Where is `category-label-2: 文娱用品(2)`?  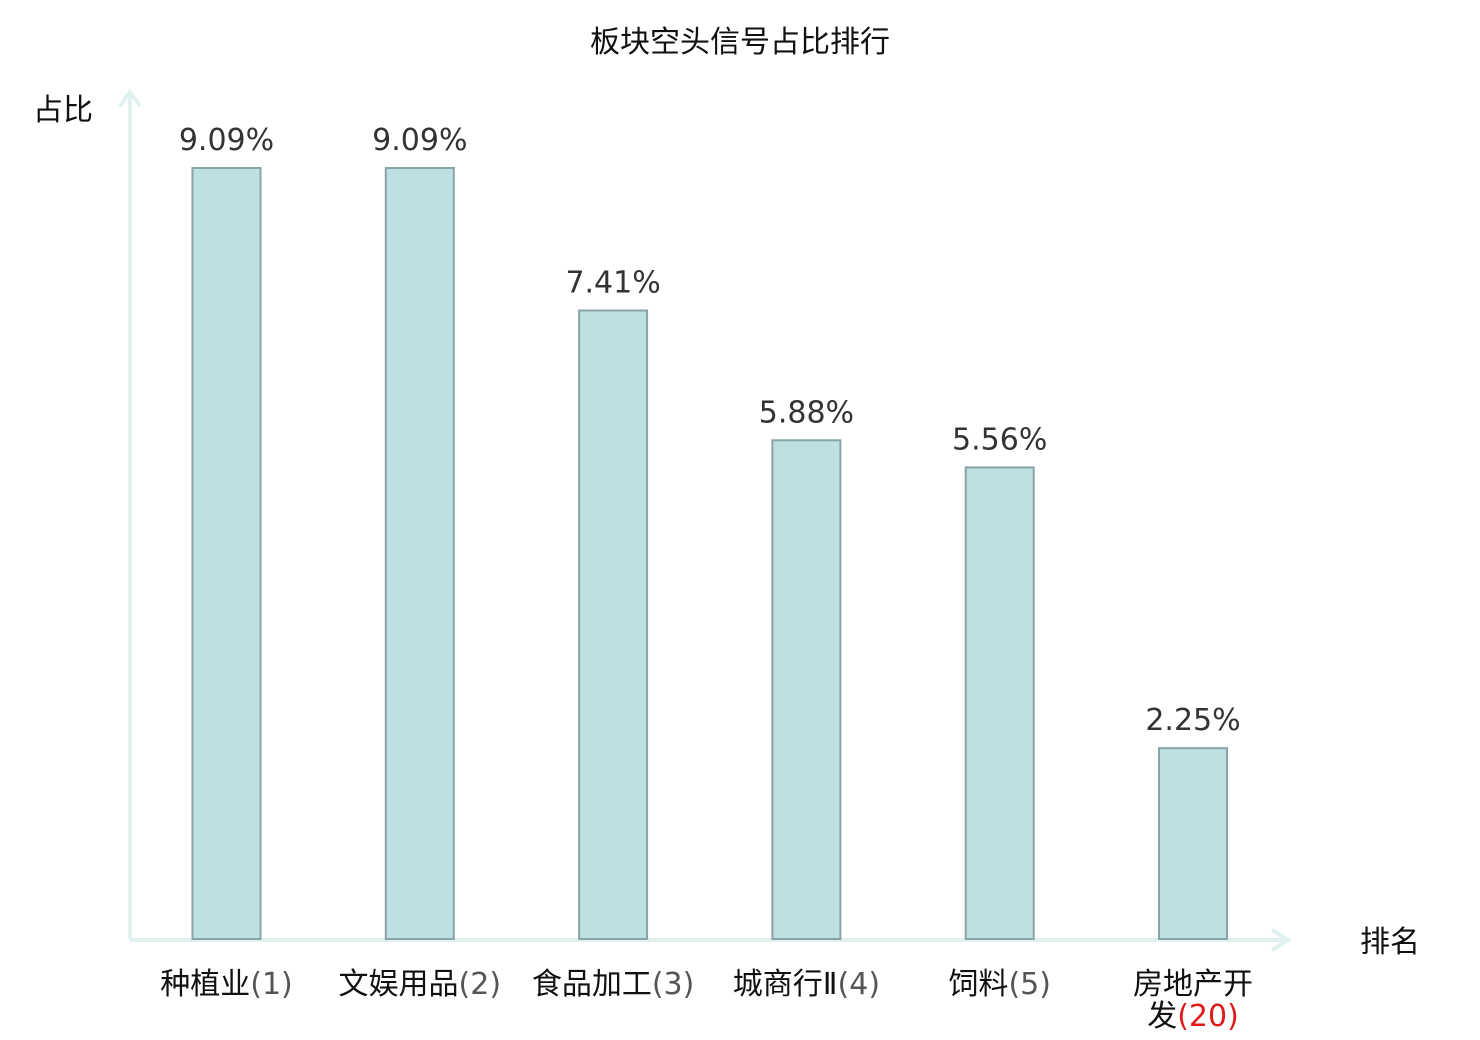
category-label-2: 文娱用品(2) is located at coordinates (420, 984).